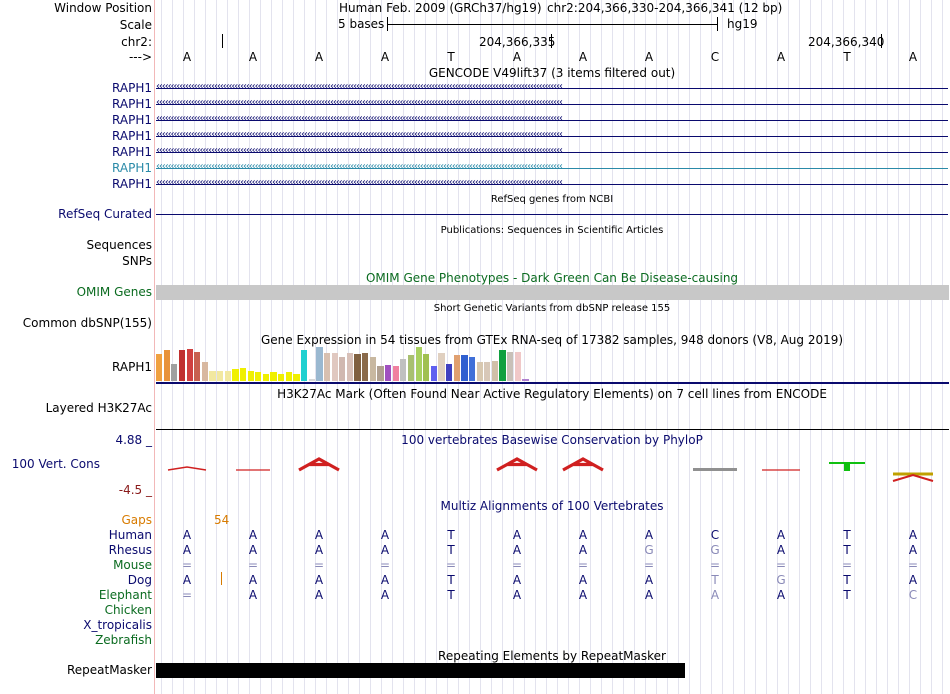  Describe the element at coordinates (98, 408) in the screenshot. I see `h3k27ac-track-label: Layered H3K27Ac` at that location.